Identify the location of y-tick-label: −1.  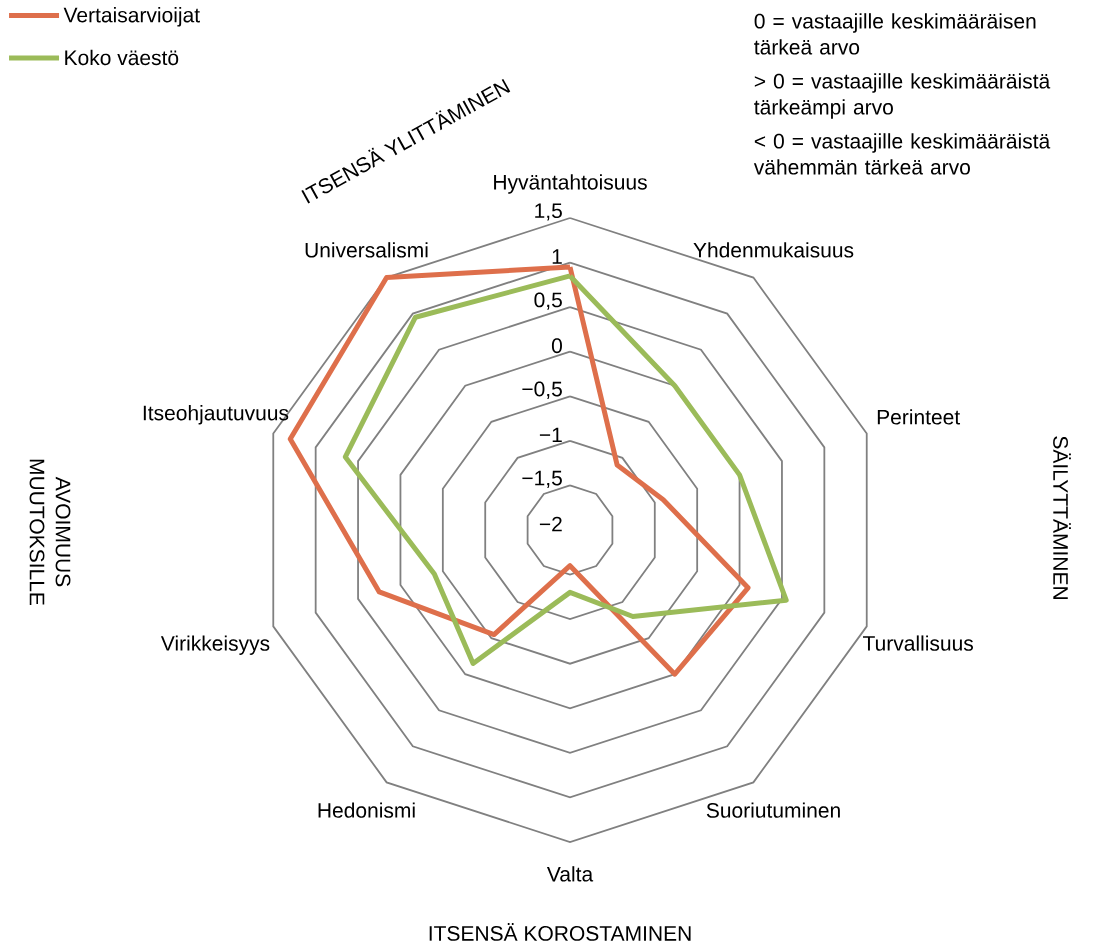
(550, 435).